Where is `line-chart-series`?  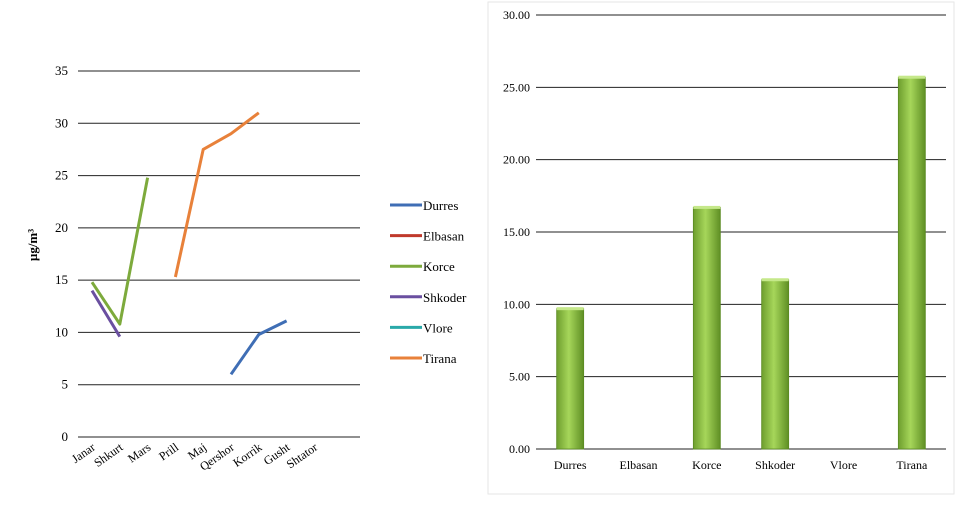 line-chart-series is located at coordinates (189, 243).